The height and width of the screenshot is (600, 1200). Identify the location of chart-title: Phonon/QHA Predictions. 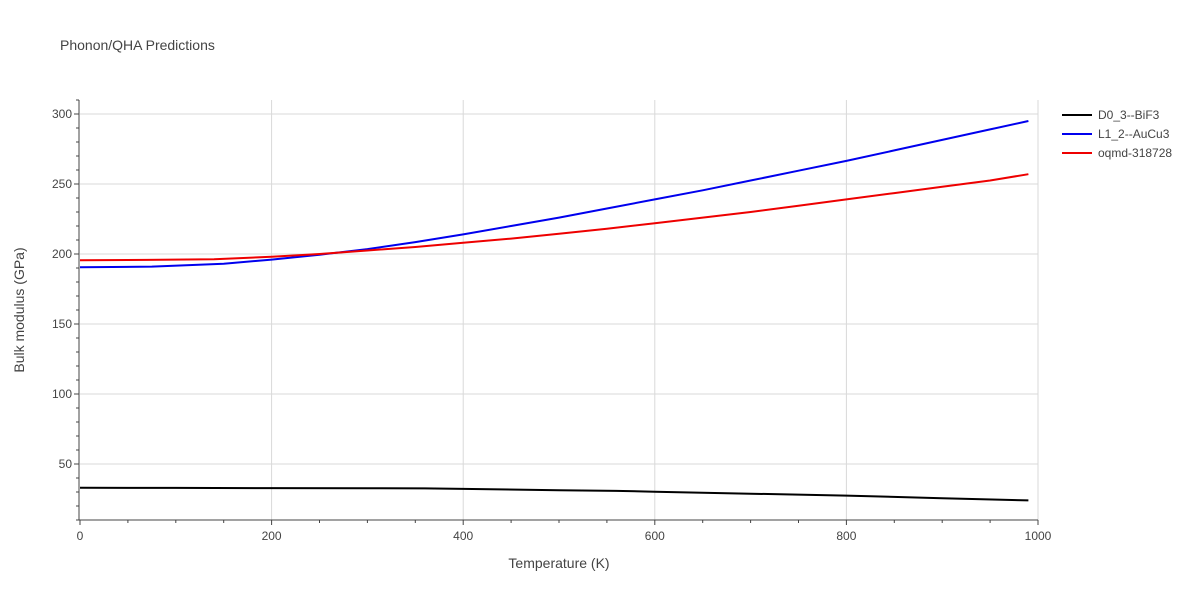
(137, 45).